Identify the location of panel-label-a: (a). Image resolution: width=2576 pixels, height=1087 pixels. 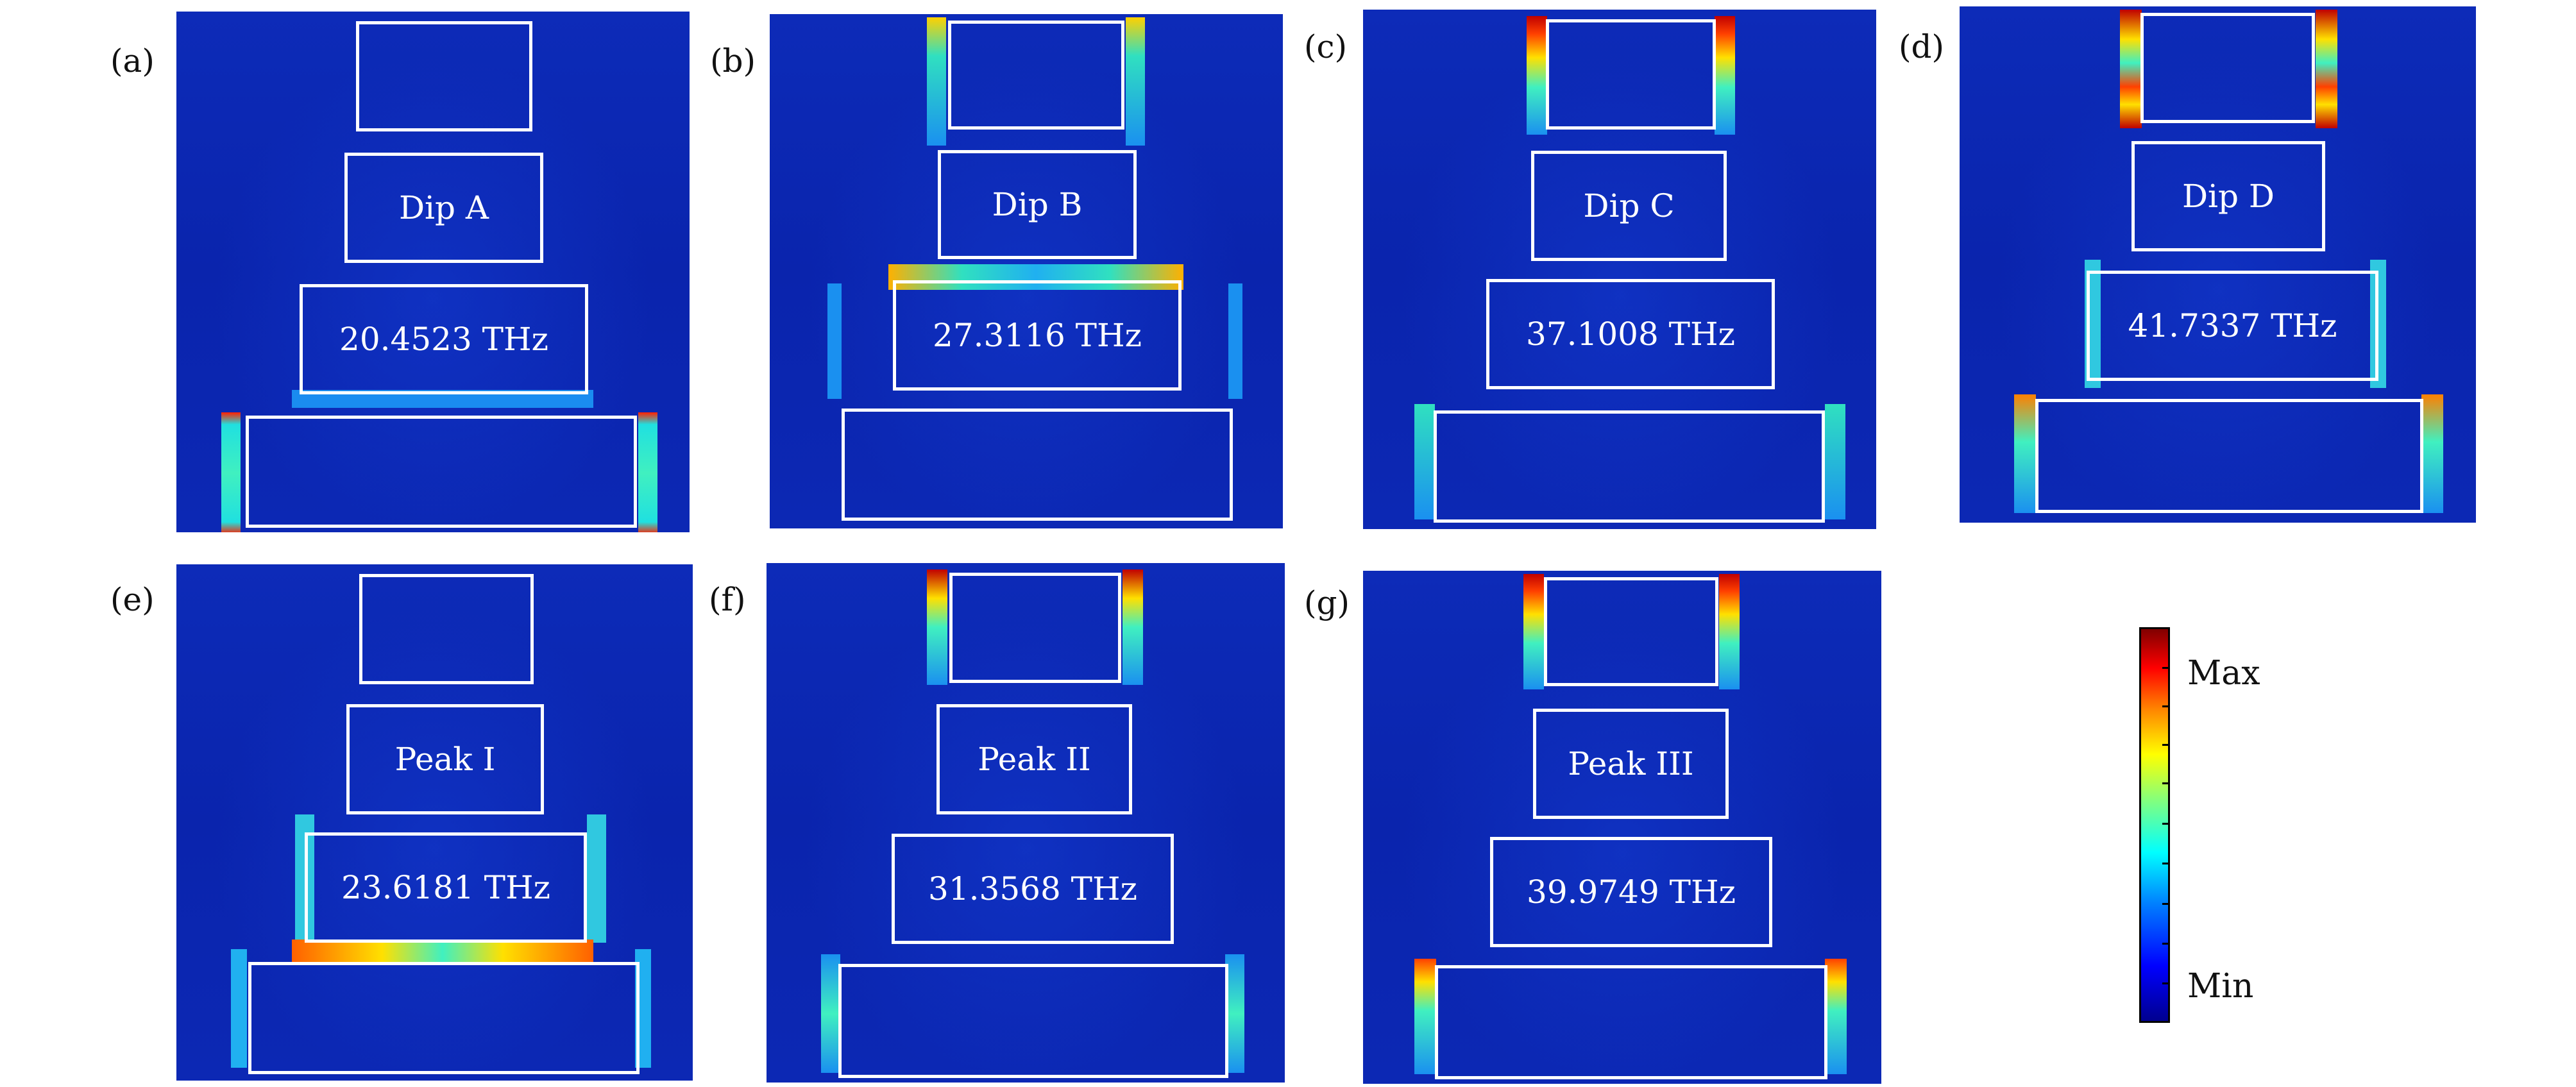
(132, 61).